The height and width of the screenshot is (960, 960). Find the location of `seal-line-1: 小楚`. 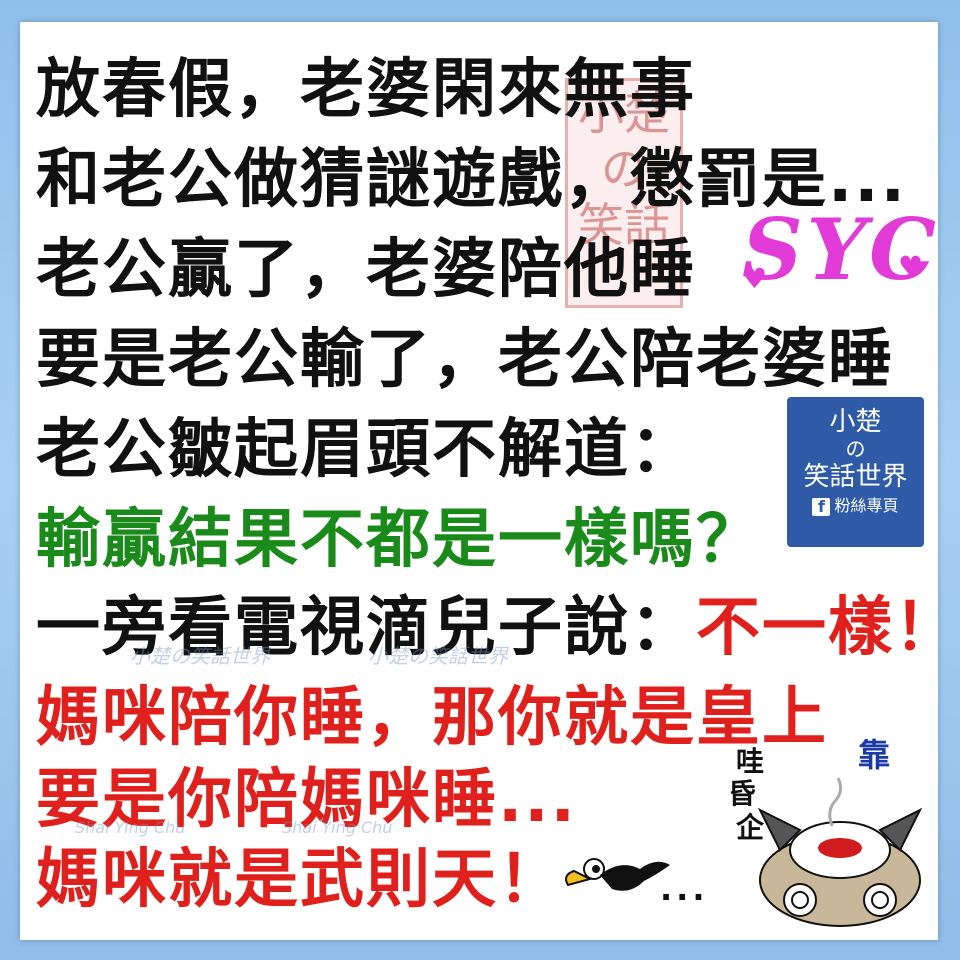

seal-line-1: 小楚 is located at coordinates (624, 113).